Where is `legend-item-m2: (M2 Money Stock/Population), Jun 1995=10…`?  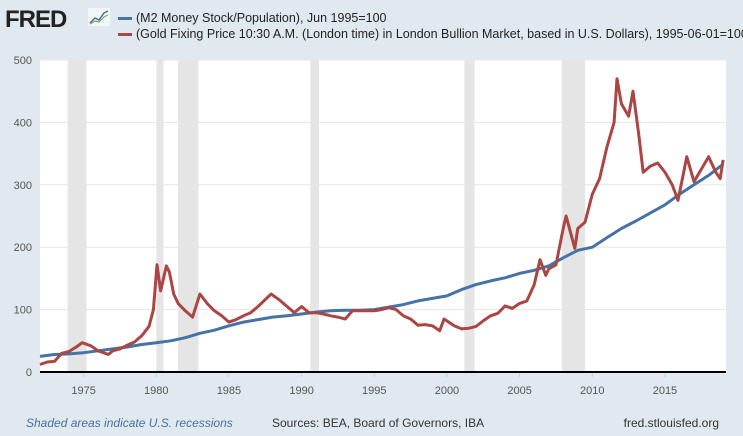
legend-item-m2: (M2 Money Stock/Population), Jun 1995=10… is located at coordinates (252, 18).